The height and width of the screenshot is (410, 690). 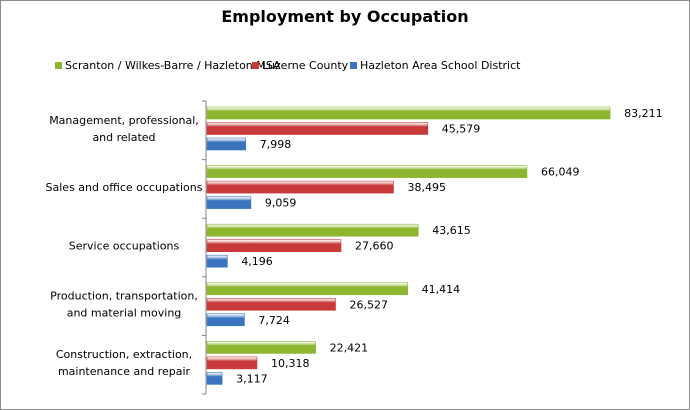 What do you see at coordinates (451, 230) in the screenshot?
I see `data-label: 43,615` at bounding box center [451, 230].